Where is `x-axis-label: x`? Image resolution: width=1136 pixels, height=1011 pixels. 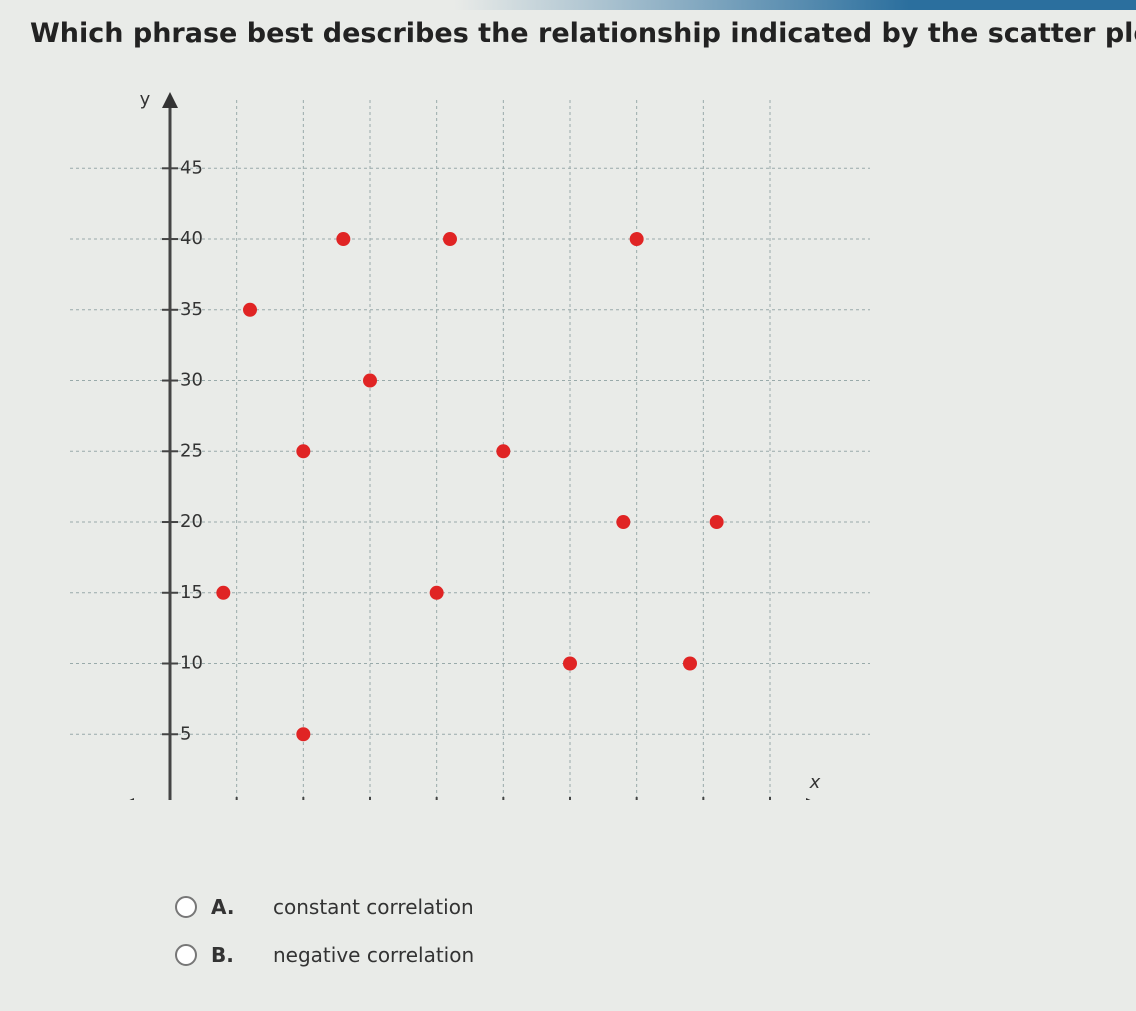
x-axis-label: x is located at coordinates (815, 782).